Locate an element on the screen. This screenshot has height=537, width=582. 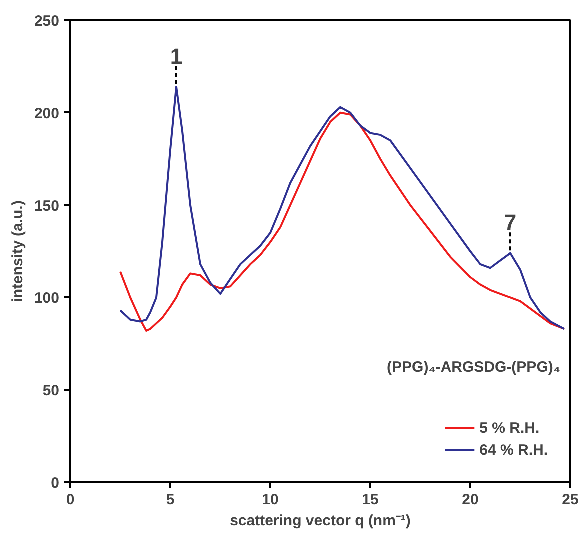
y-tick-label: 50 is located at coordinates (51, 391).